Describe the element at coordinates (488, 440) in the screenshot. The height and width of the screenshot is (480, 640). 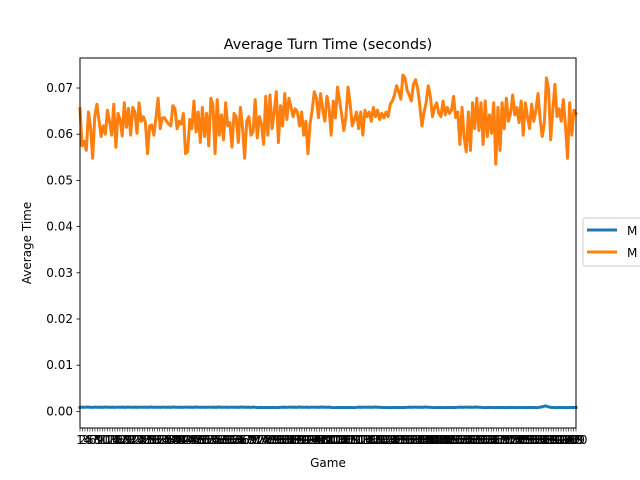
I see `x-tick-label: 165` at that location.